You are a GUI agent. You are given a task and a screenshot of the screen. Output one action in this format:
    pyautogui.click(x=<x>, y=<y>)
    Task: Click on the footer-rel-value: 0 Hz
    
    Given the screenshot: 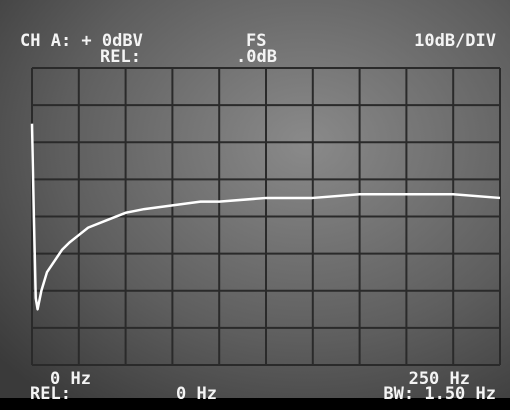 What is the action you would take?
    pyautogui.click(x=196, y=394)
    